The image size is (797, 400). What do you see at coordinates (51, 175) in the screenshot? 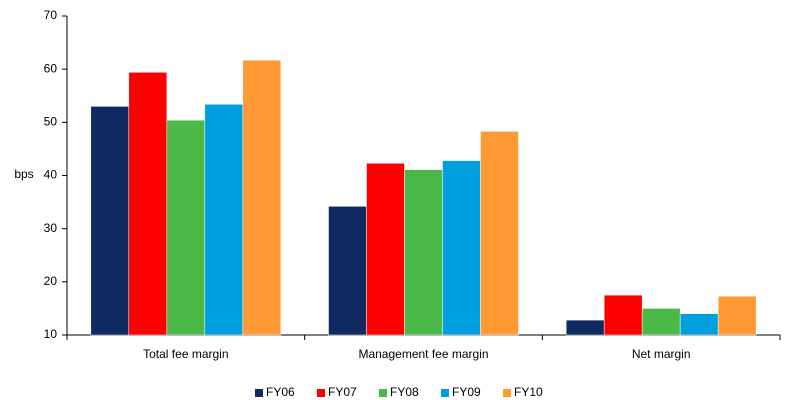
I see `y-tick-label: 40` at bounding box center [51, 175].